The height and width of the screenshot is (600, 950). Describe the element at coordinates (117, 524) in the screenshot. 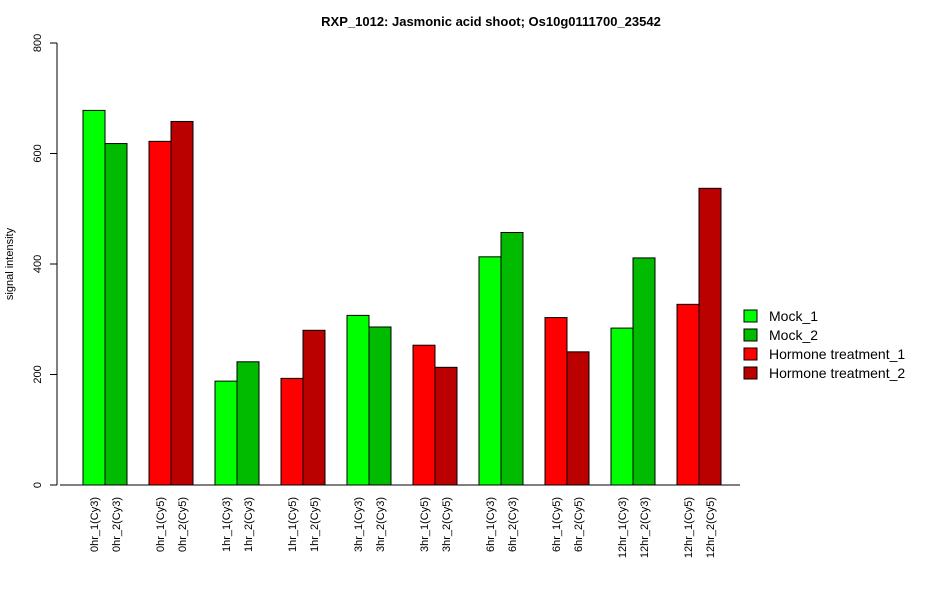

I see `x-tick-label: 0hr_2(Cy3)` at that location.